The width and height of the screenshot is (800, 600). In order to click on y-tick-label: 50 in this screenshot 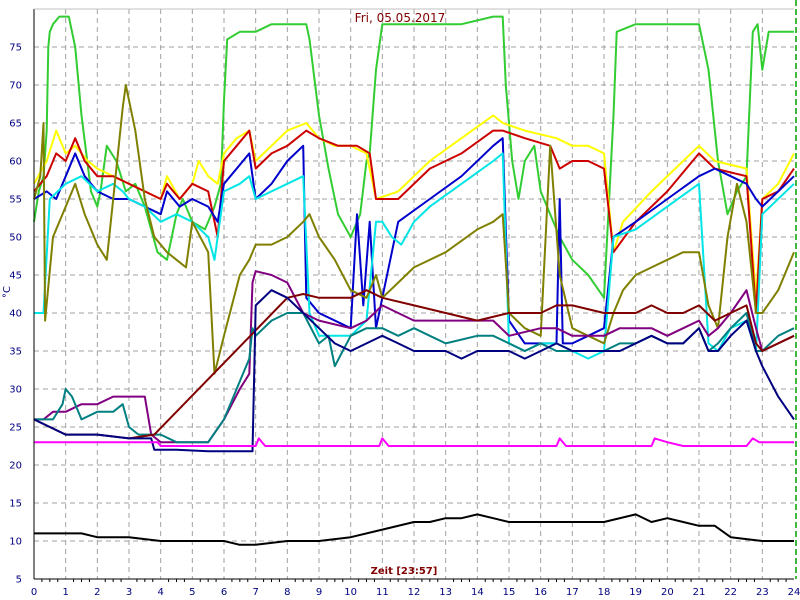, I will do `click(15, 238)`.